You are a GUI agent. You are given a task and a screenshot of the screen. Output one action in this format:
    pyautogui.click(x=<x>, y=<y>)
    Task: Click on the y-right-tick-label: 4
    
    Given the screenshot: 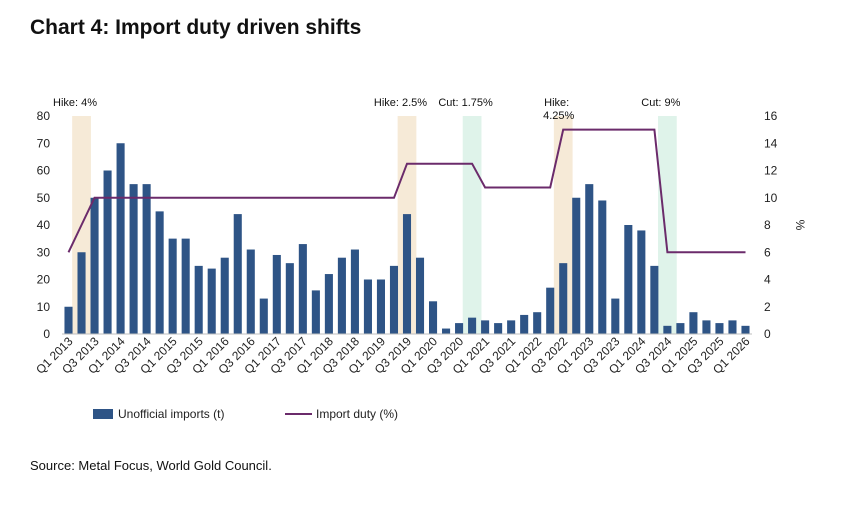 What is the action you would take?
    pyautogui.click(x=767, y=280)
    